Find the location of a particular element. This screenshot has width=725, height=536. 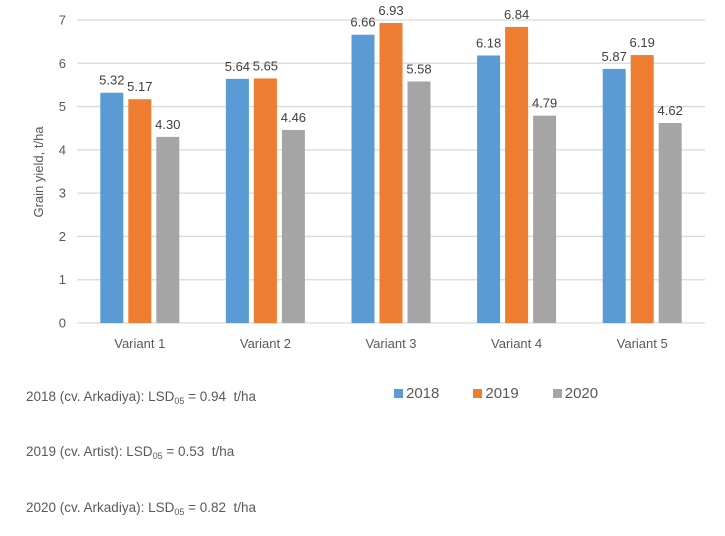

lsd-note-prefix: 2020 (cv. Arkadiya): LSD is located at coordinates (100, 507).